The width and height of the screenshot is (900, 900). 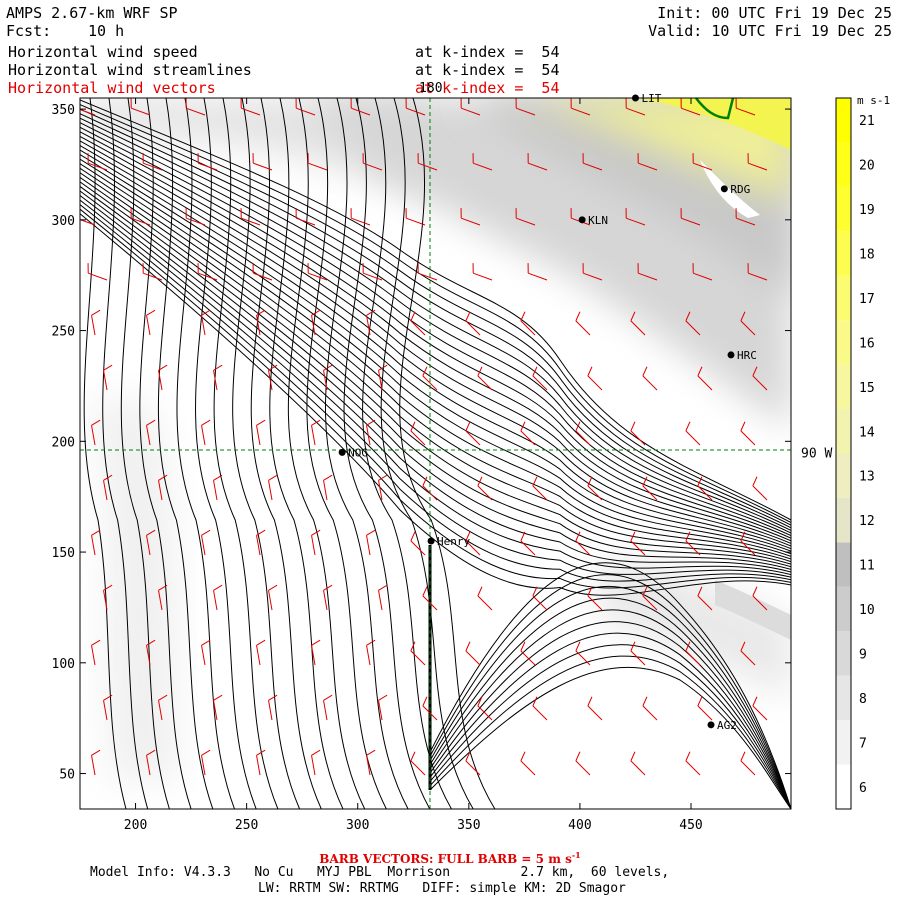 What do you see at coordinates (135, 825) in the screenshot?
I see `x-tick-label: 200` at bounding box center [135, 825].